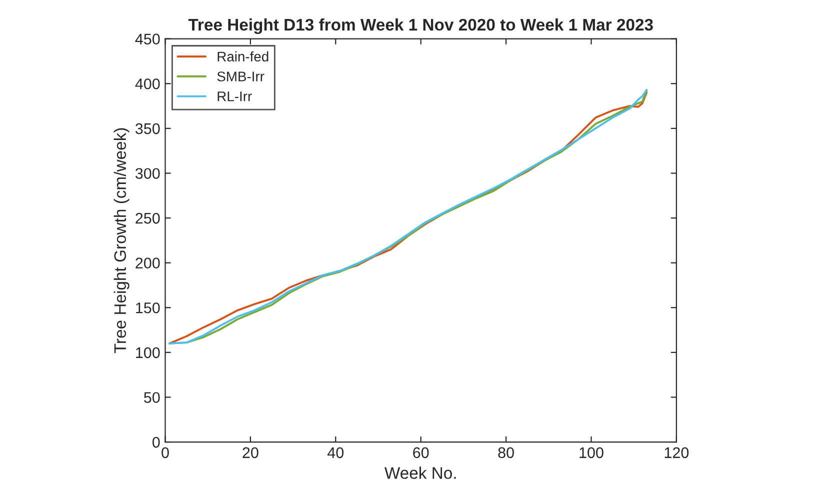 The width and height of the screenshot is (814, 504). What do you see at coordinates (335, 452) in the screenshot?
I see `x-tick-label: 40` at bounding box center [335, 452].